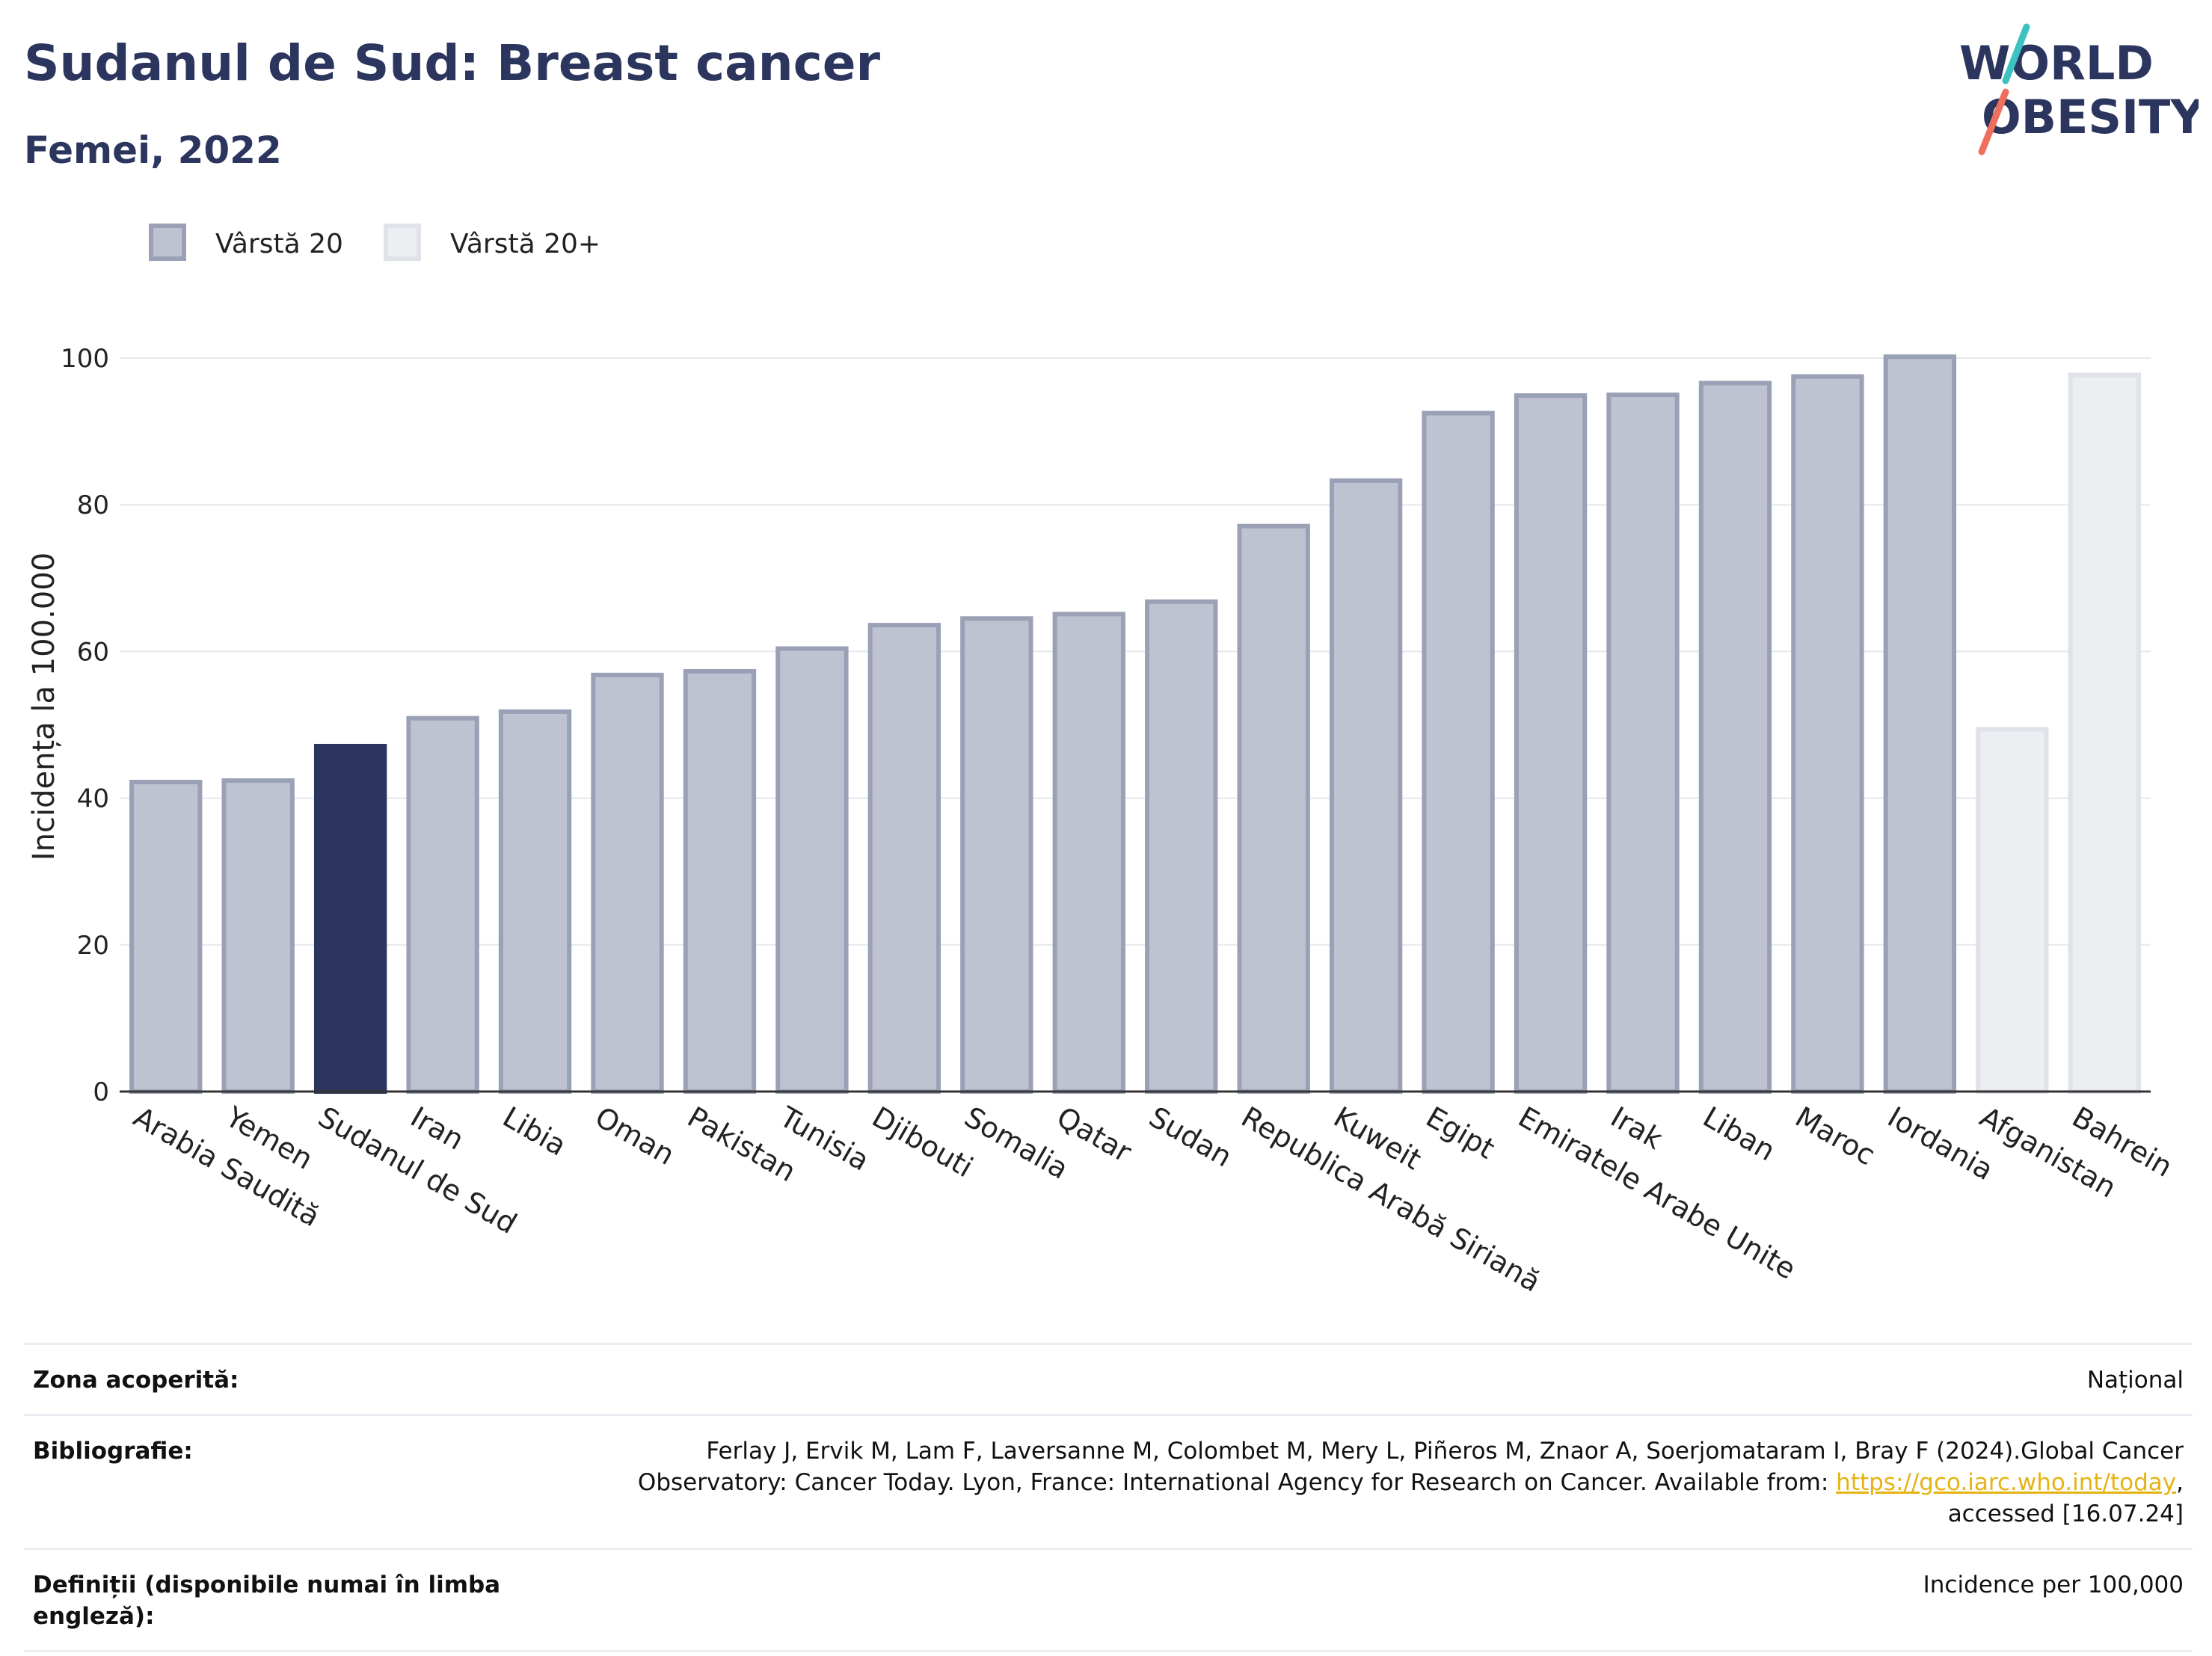 This screenshot has width=2212, height=1656. I want to click on bar-tunisia, so click(812, 870).